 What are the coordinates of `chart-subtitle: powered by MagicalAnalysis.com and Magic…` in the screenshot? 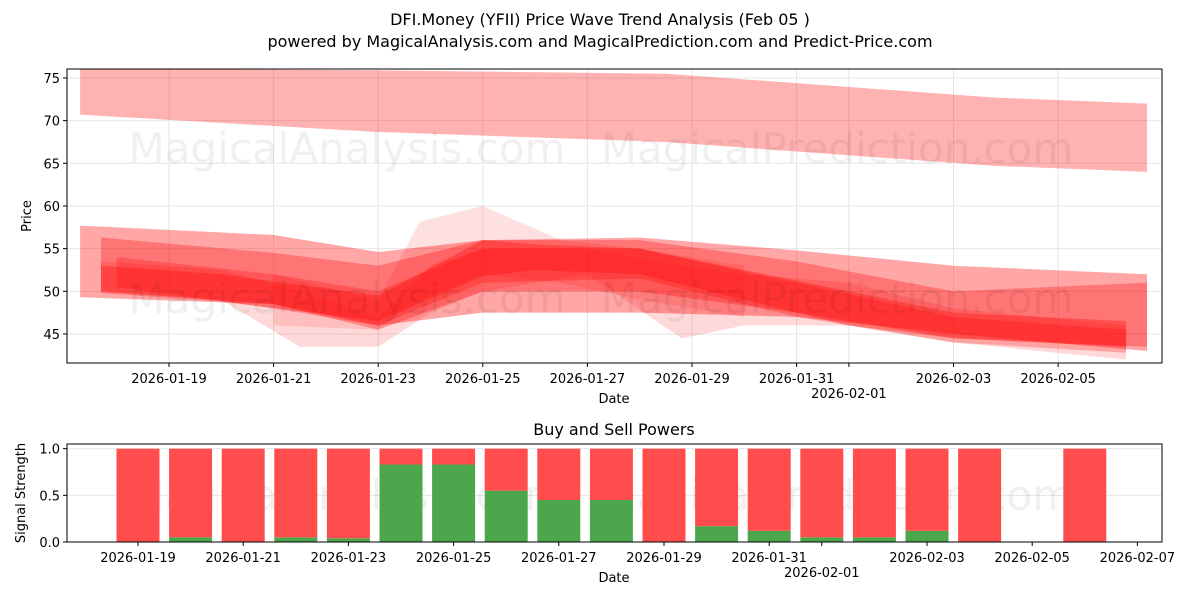 It's located at (599, 41).